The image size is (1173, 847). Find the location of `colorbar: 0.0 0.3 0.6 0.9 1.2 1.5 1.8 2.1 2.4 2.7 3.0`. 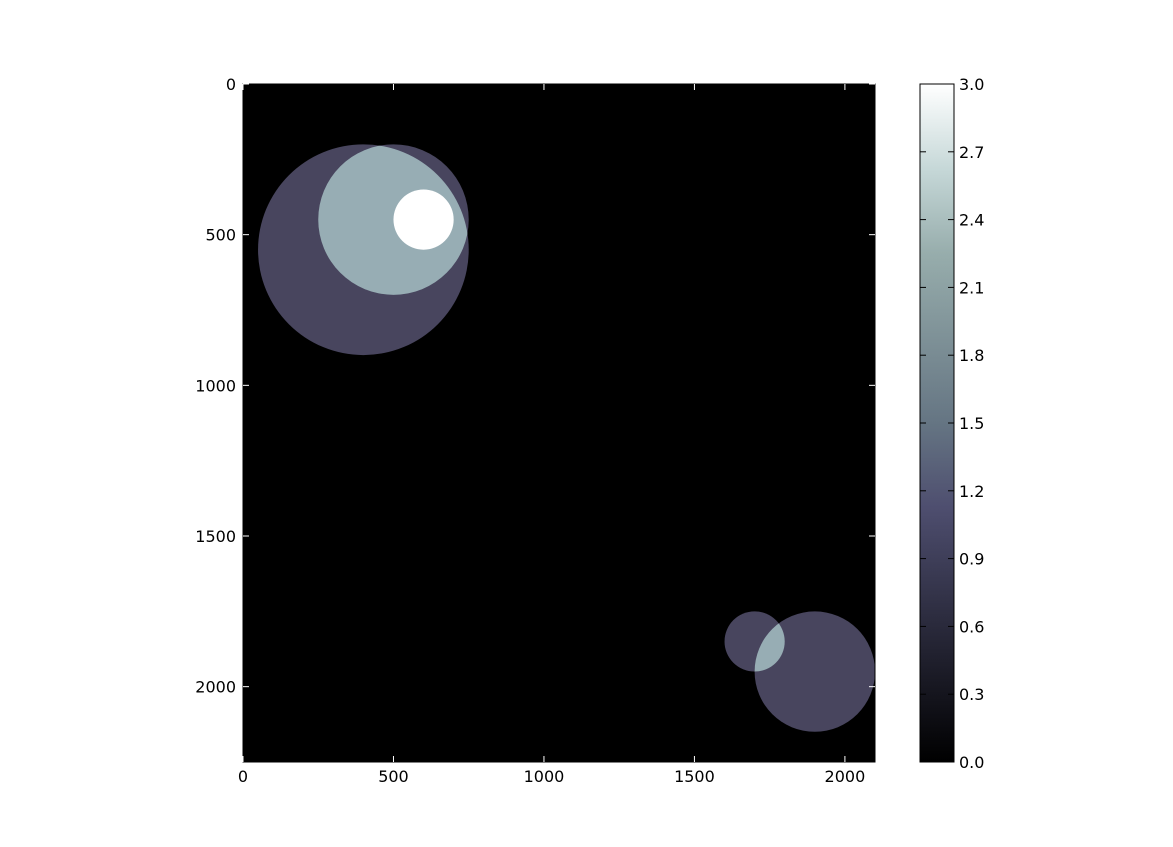

colorbar: 0.0 0.3 0.6 0.9 1.2 1.5 1.8 2.1 2.4 2.7 3.0 is located at coordinates (951, 423).